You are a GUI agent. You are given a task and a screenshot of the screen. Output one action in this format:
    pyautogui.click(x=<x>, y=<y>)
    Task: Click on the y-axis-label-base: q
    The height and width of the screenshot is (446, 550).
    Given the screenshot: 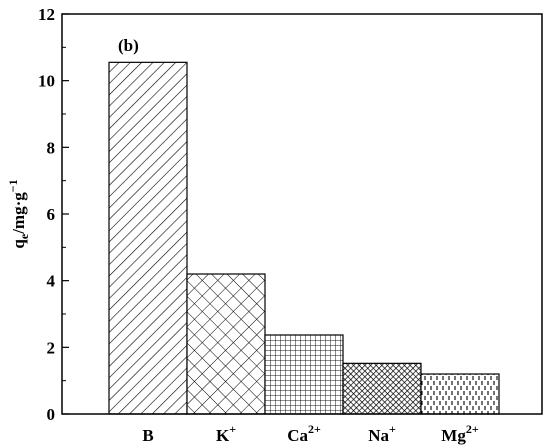 What is the action you would take?
    pyautogui.click(x=18, y=244)
    